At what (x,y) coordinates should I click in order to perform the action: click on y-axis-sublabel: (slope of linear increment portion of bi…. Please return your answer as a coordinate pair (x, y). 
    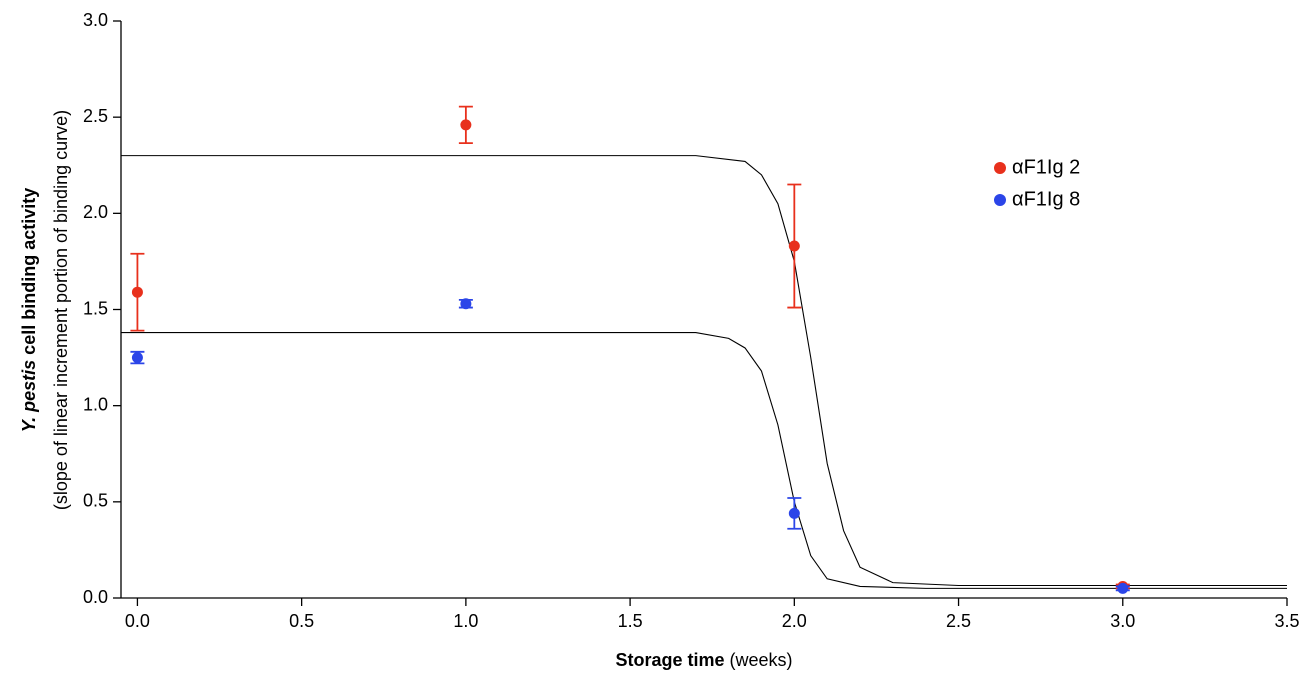
    Looking at the image, I should click on (61, 310).